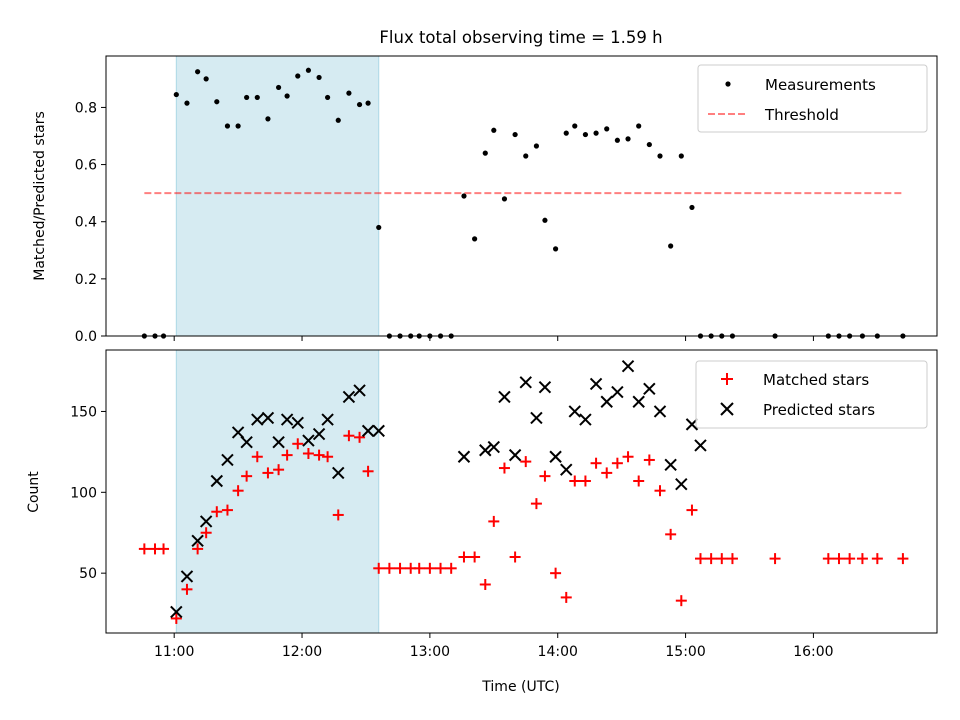 Image resolution: width=960 pixels, height=720 pixels. I want to click on bottom-y-axis-label: Count, so click(34, 492).